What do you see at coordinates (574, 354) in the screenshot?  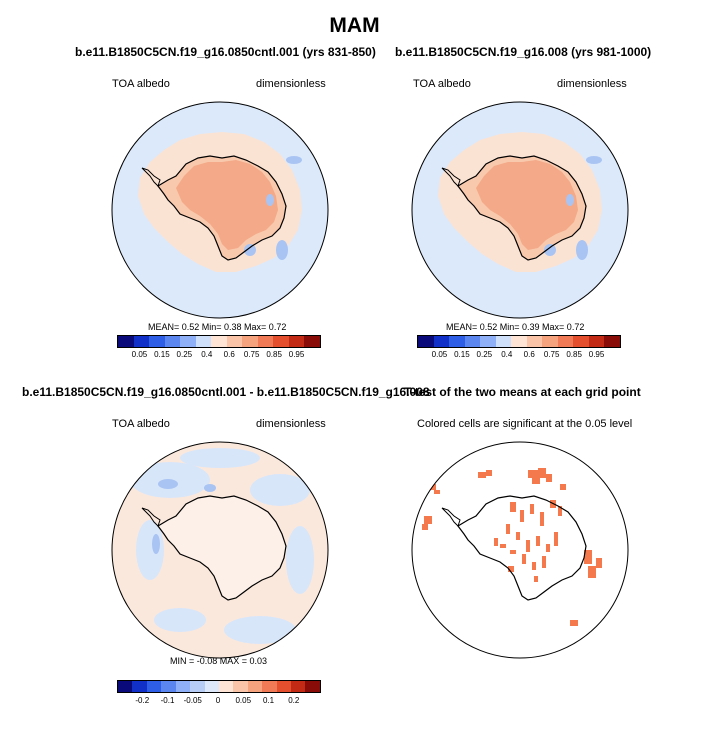 I see `colorbar-tick-label: 0.85` at bounding box center [574, 354].